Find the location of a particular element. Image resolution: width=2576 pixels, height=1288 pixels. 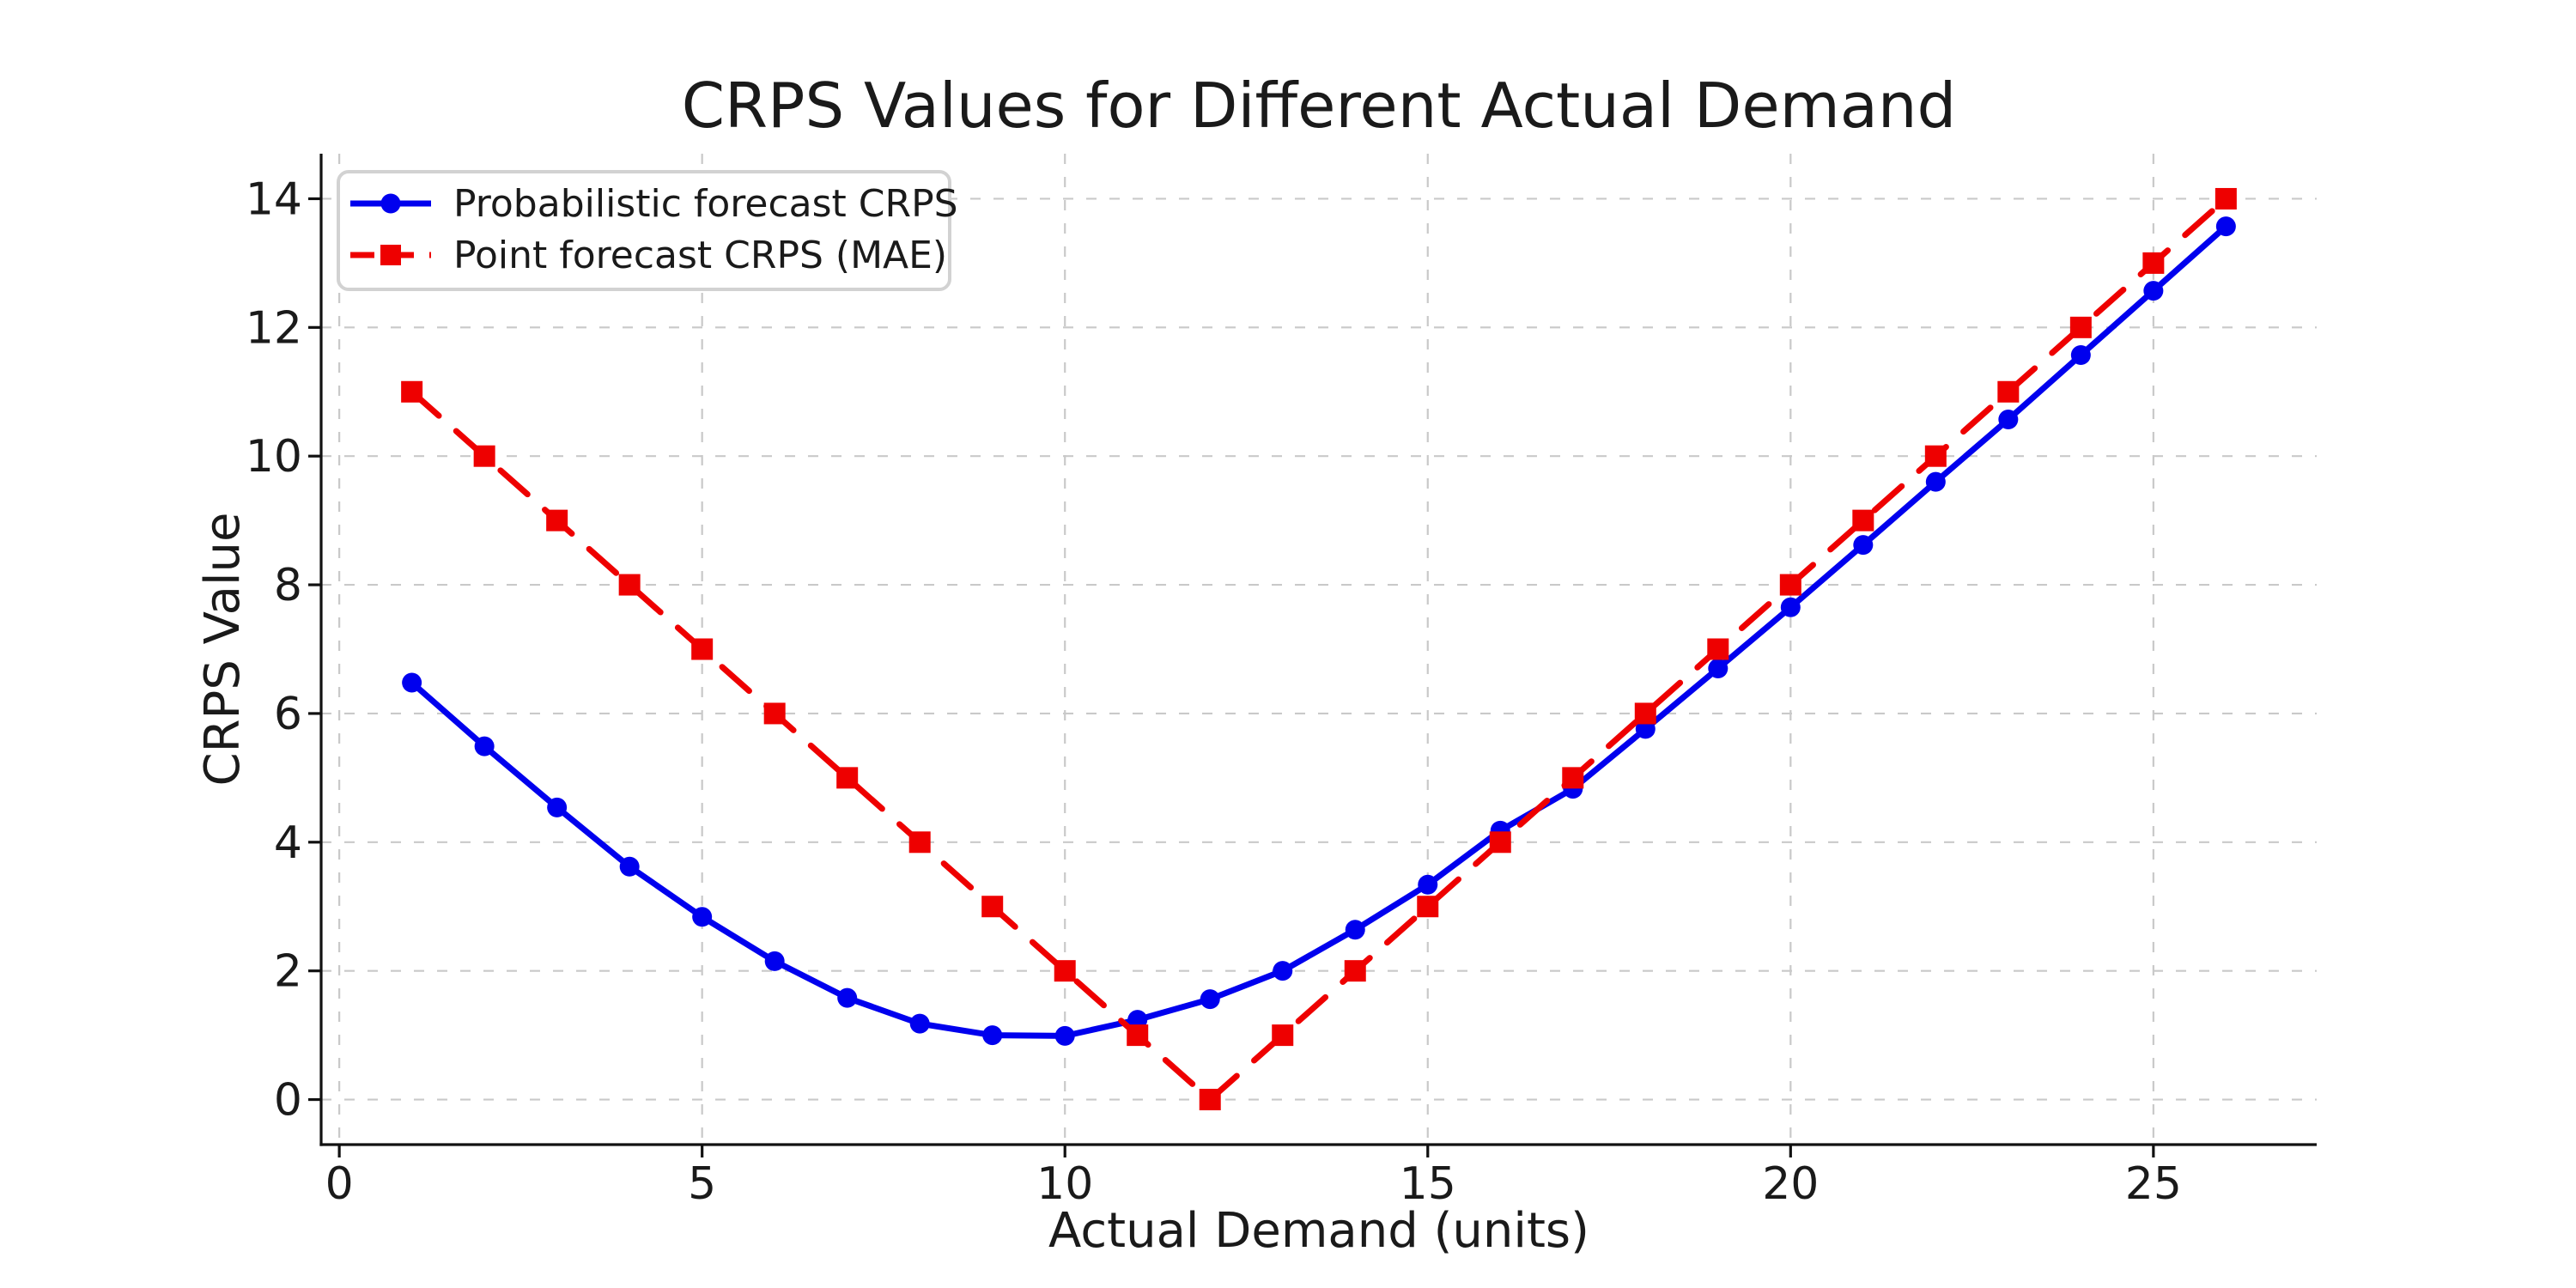

y-tick-label: 12 is located at coordinates (274, 328).